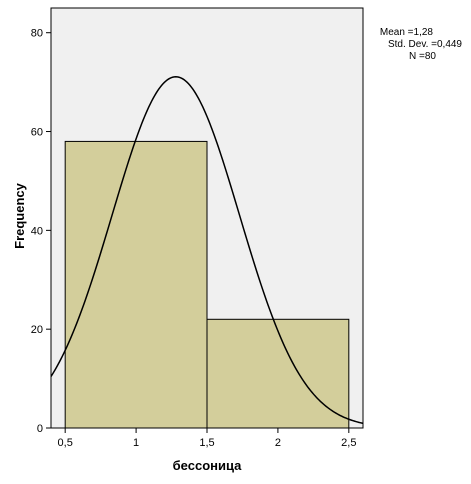  Describe the element at coordinates (136, 443) in the screenshot. I see `x-tick-label: 1` at that location.